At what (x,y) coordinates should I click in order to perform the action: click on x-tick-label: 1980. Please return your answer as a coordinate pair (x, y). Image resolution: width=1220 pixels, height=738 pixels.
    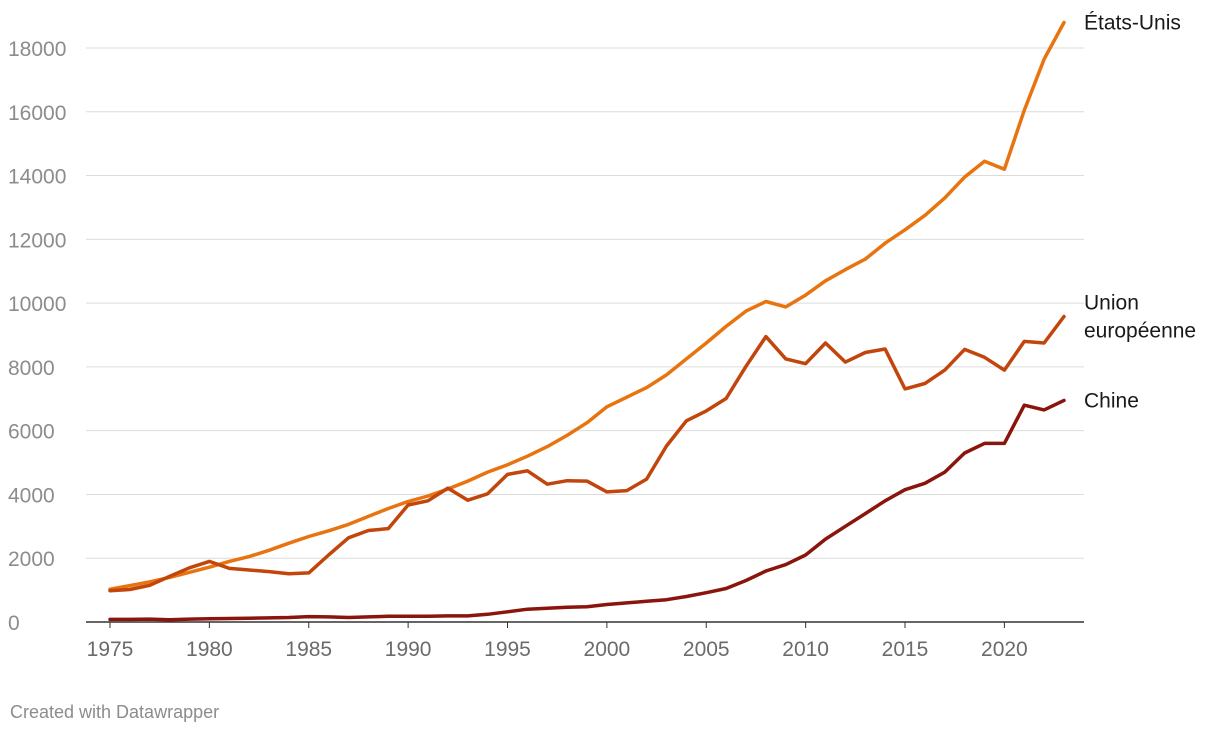
    Looking at the image, I should click on (209, 649).